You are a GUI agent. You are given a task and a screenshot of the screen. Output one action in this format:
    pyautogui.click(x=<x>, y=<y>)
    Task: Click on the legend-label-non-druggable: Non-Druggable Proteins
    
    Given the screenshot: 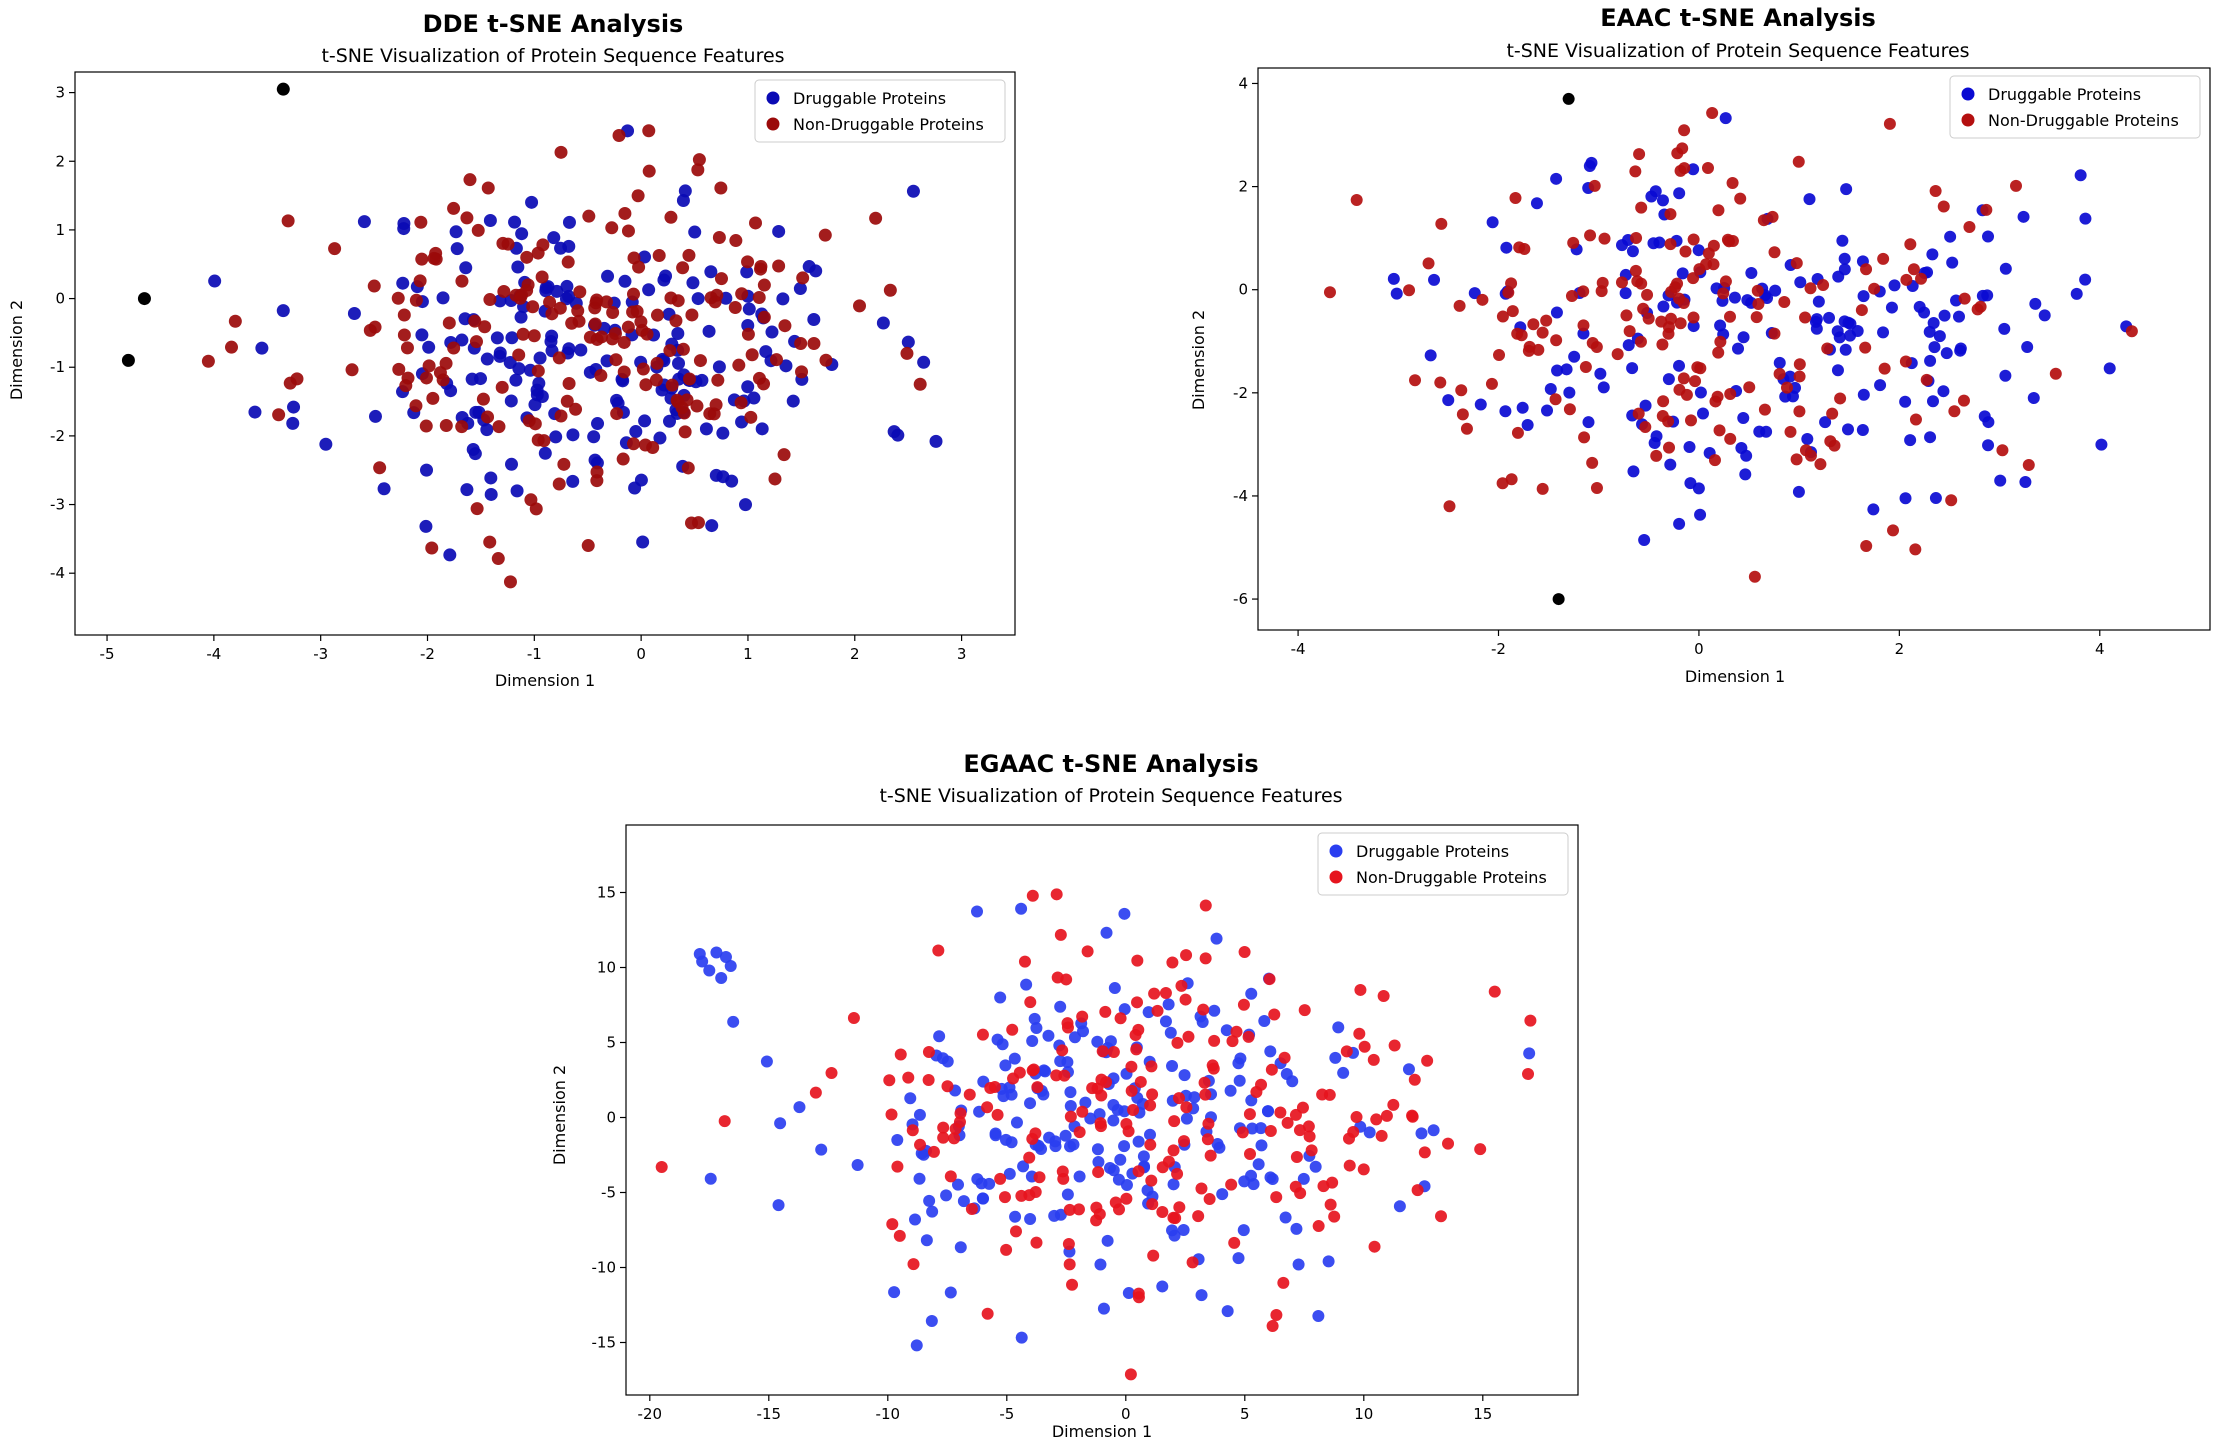 What is the action you would take?
    pyautogui.click(x=2083, y=120)
    